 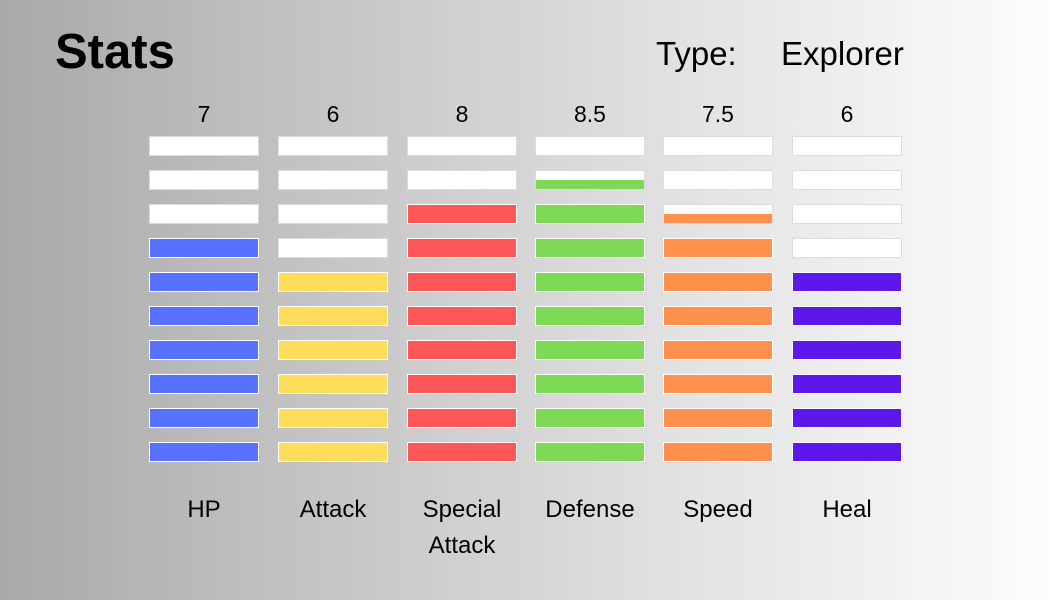 I want to click on stat-value-hp: 7, so click(x=204, y=114).